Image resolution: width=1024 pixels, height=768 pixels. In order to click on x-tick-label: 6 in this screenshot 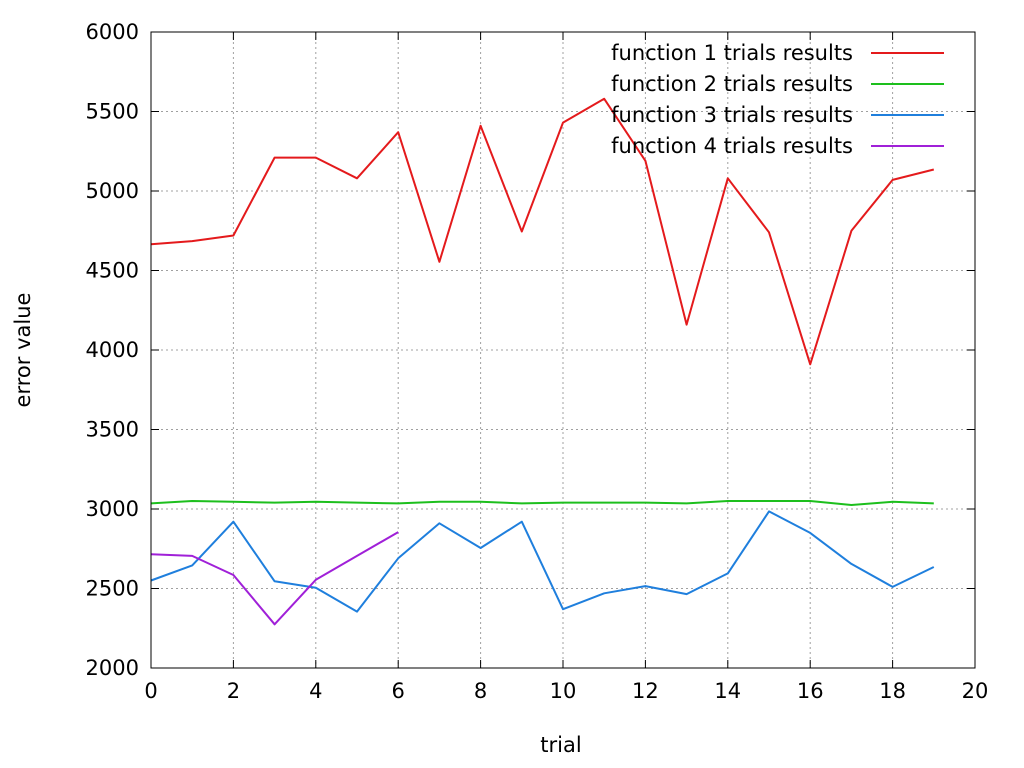, I will do `click(398, 691)`.